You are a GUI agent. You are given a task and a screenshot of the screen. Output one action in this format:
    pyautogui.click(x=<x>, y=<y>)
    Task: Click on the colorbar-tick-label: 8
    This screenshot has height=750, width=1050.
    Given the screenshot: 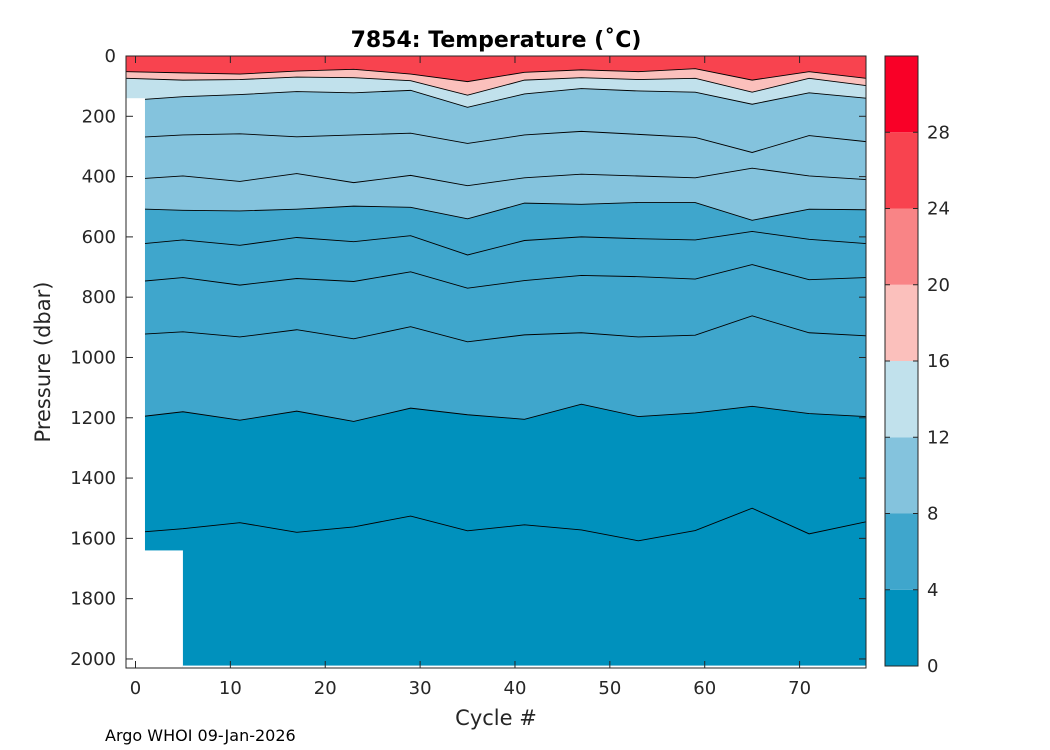 What is the action you would take?
    pyautogui.click(x=932, y=514)
    